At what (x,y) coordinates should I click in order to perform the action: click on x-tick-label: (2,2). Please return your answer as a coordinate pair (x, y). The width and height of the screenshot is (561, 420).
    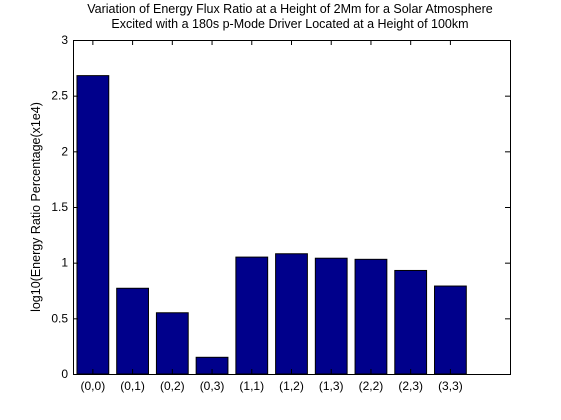
    Looking at the image, I should click on (371, 386).